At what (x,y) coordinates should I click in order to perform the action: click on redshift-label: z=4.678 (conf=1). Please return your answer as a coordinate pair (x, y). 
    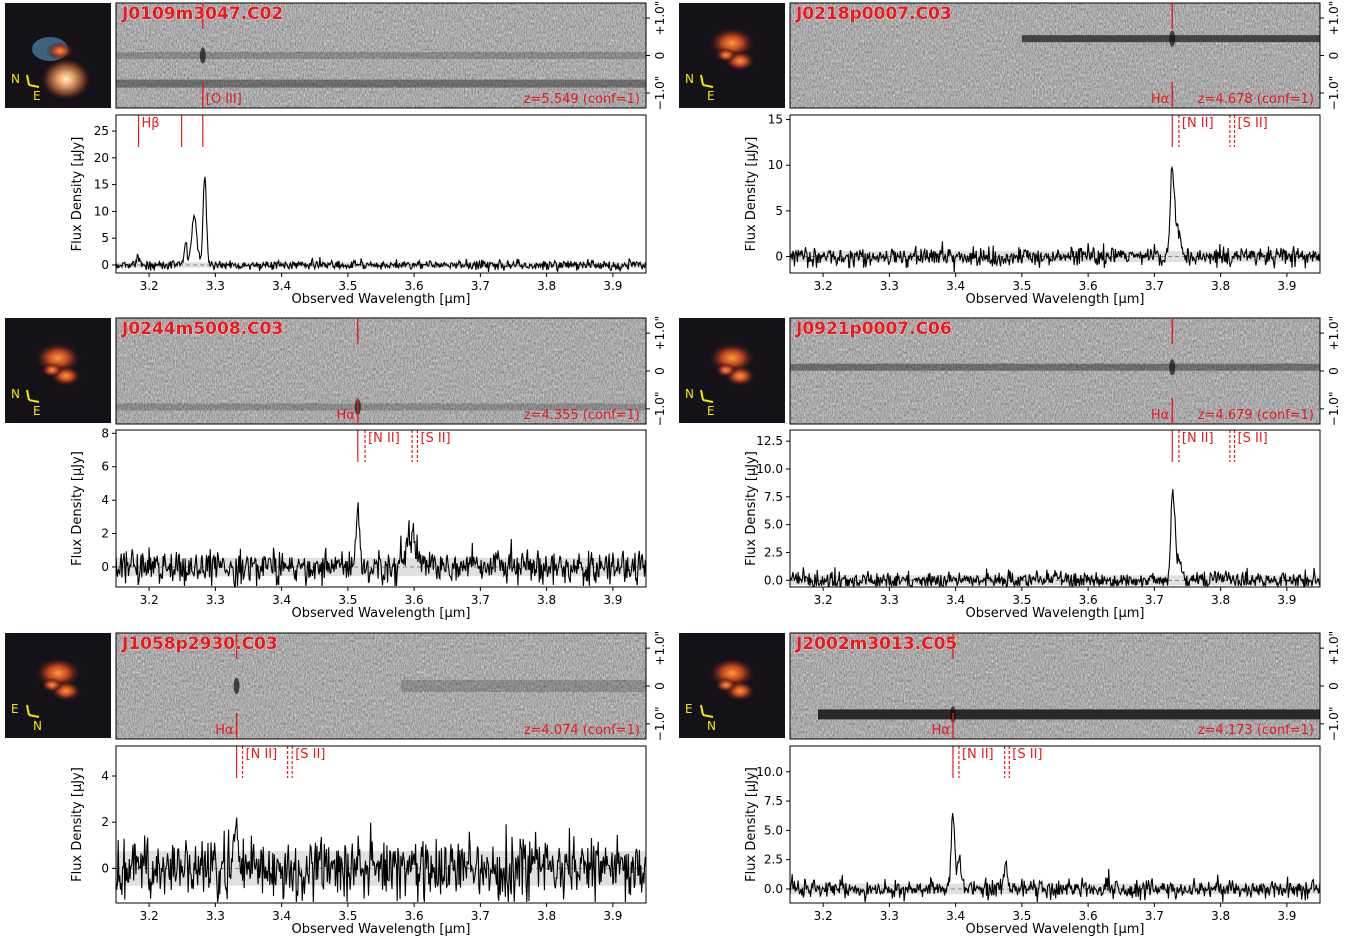
    Looking at the image, I should click on (1256, 99).